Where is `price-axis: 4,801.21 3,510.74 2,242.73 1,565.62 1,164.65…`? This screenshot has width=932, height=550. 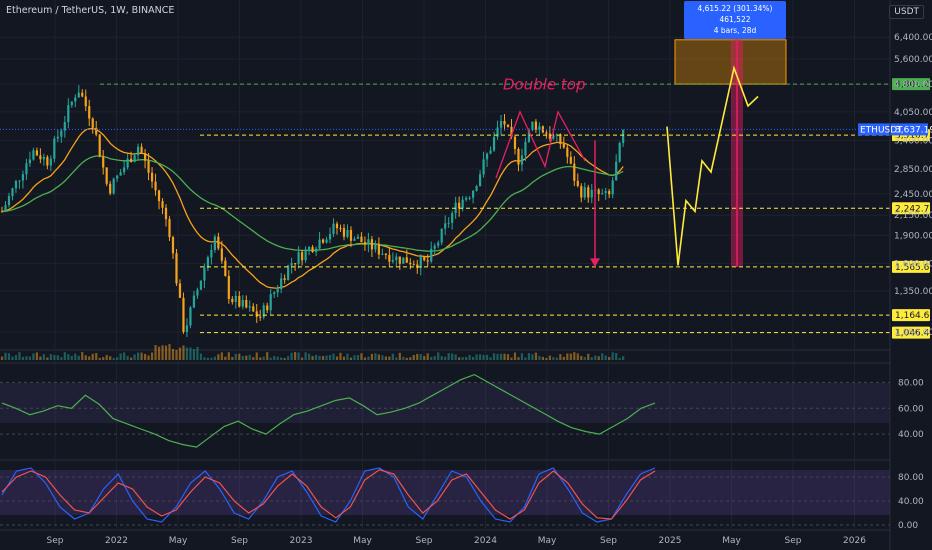
price-axis: 4,801.21 3,510.74 2,242.73 1,565.62 1,164.65… is located at coordinates (895, 186).